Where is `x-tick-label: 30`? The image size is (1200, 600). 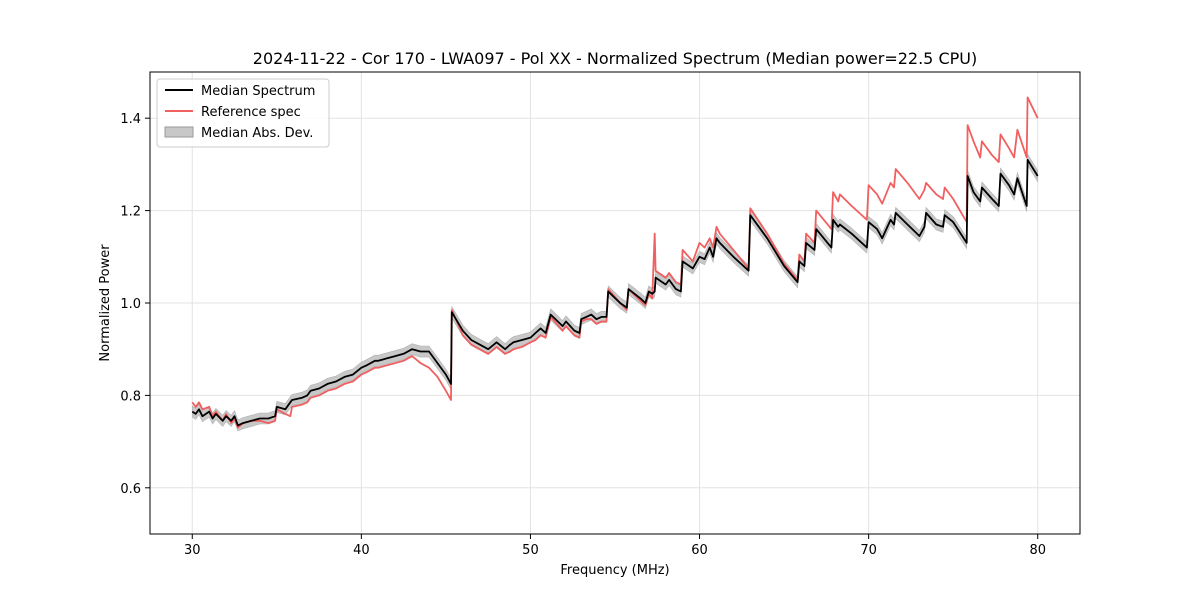
x-tick-label: 30 is located at coordinates (192, 550).